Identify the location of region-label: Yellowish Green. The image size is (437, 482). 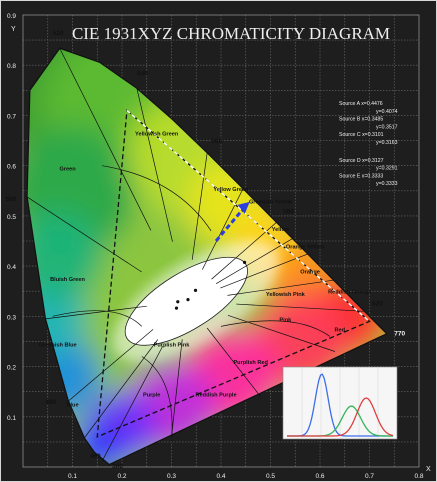
(157, 135).